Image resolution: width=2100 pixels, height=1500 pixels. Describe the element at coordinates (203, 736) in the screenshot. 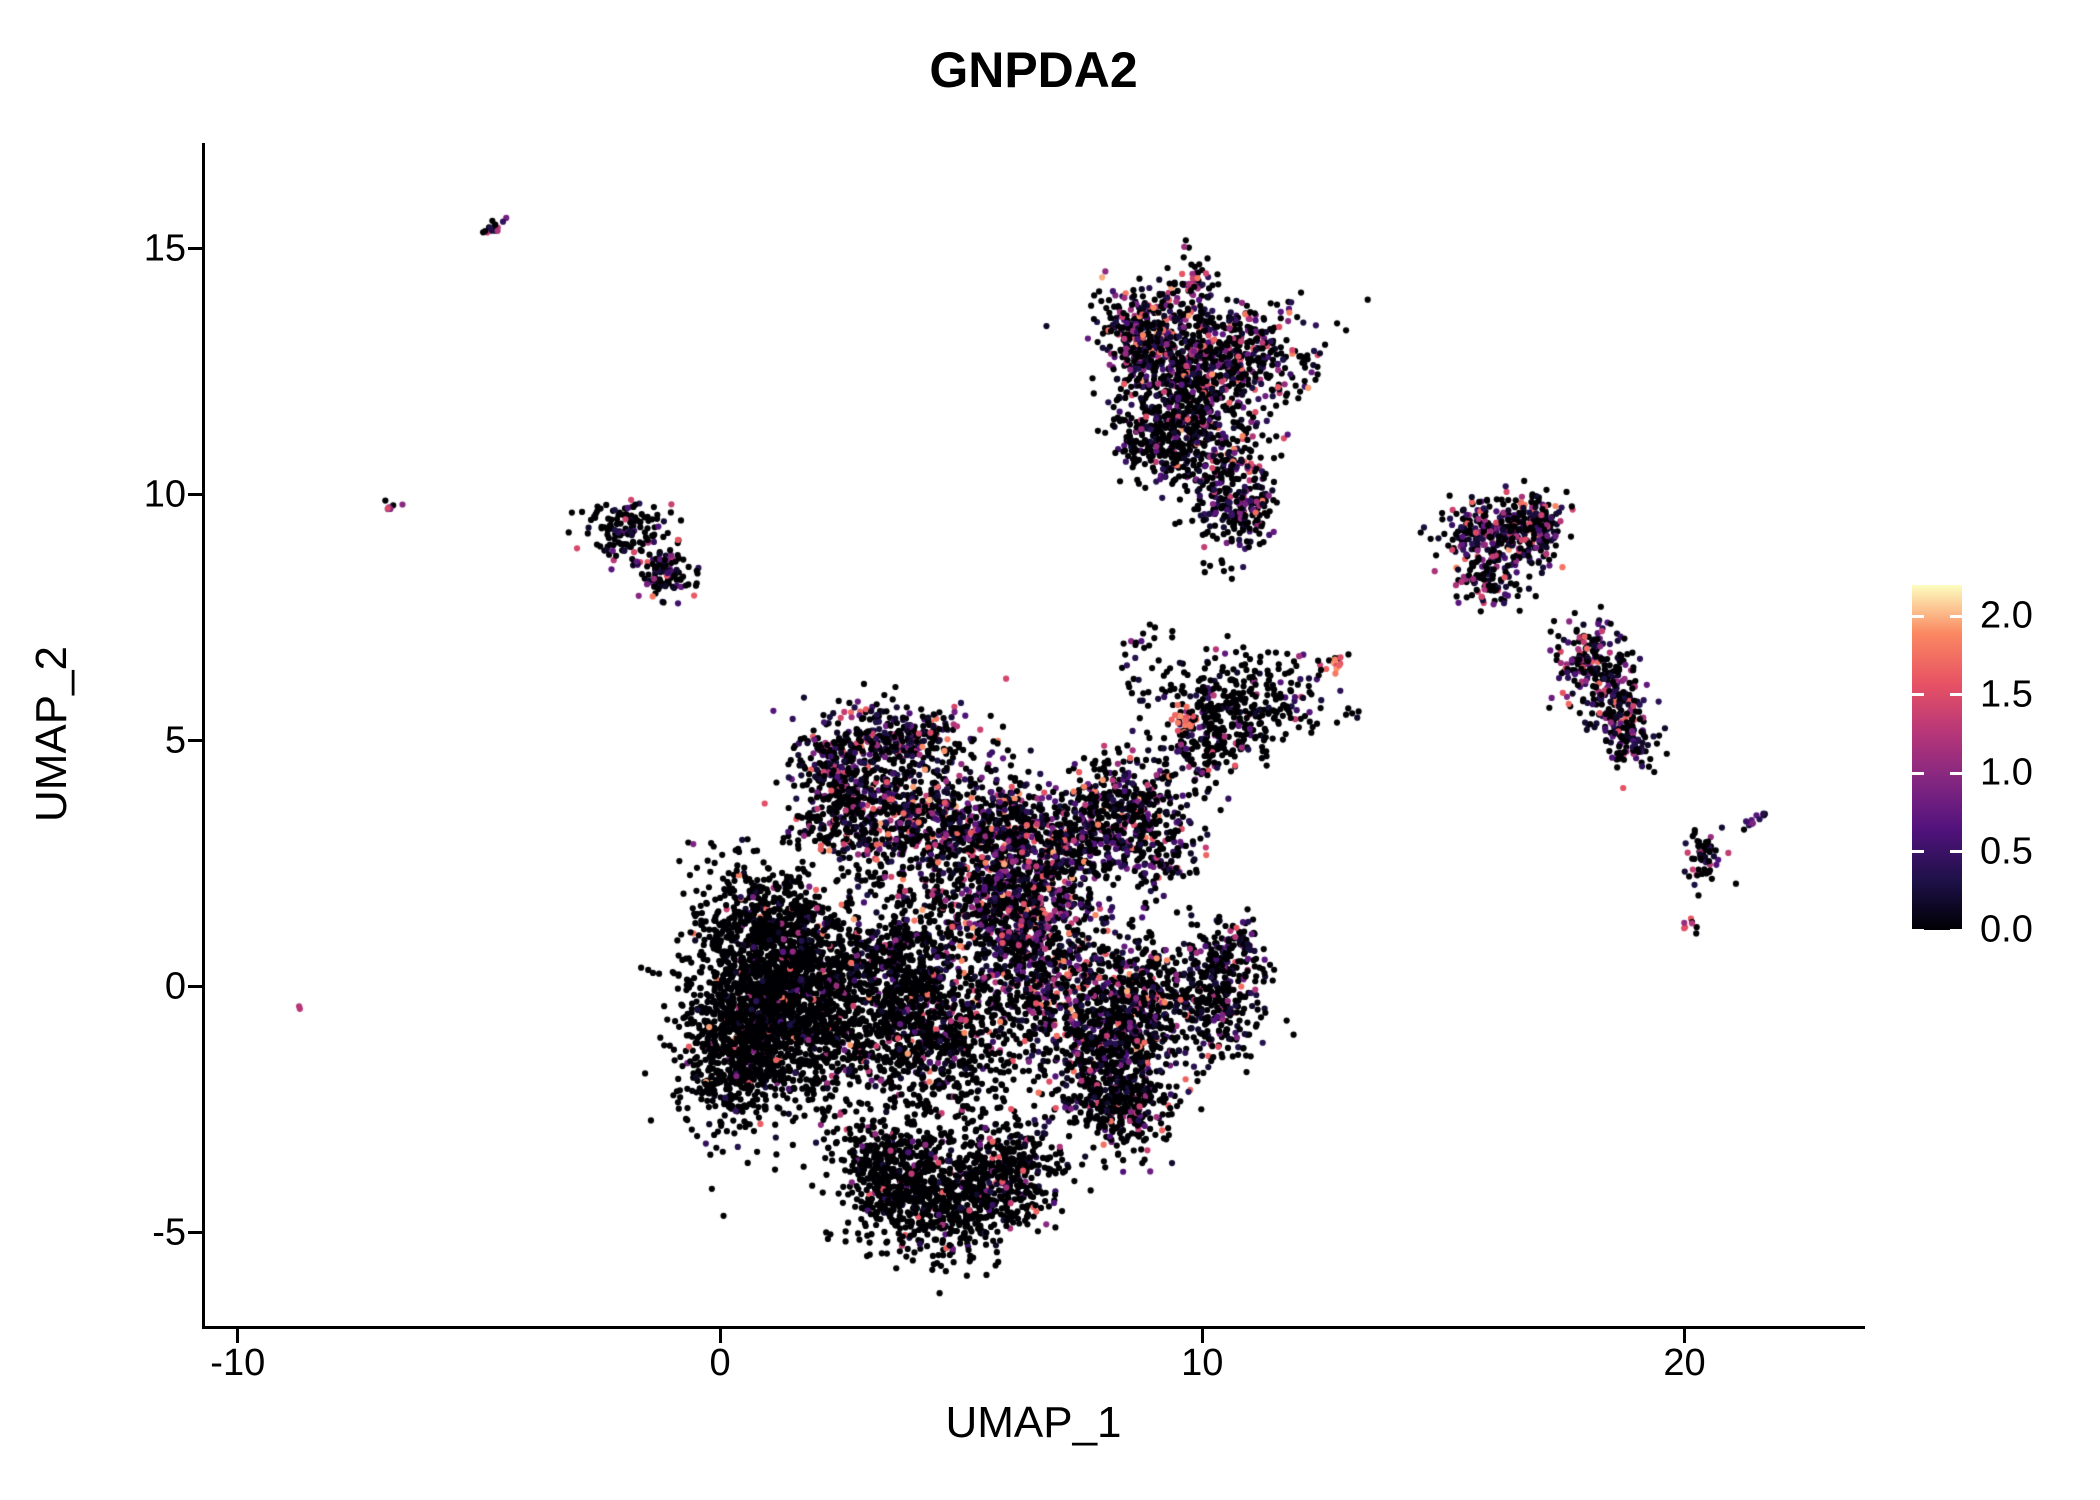

I see `y-axis-line` at that location.